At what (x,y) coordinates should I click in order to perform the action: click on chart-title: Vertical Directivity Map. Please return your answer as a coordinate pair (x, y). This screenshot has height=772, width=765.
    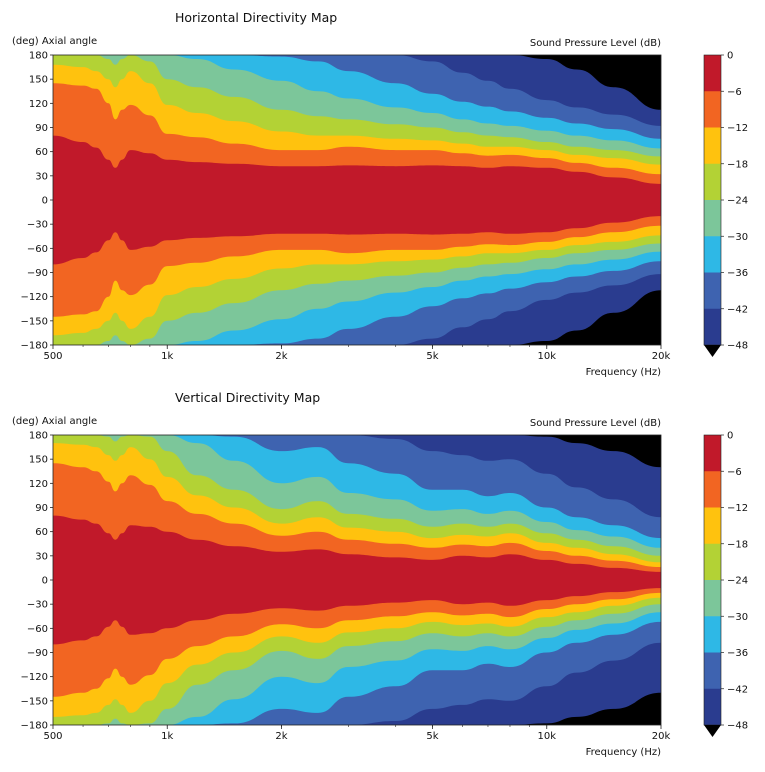
    Looking at the image, I should click on (247, 397).